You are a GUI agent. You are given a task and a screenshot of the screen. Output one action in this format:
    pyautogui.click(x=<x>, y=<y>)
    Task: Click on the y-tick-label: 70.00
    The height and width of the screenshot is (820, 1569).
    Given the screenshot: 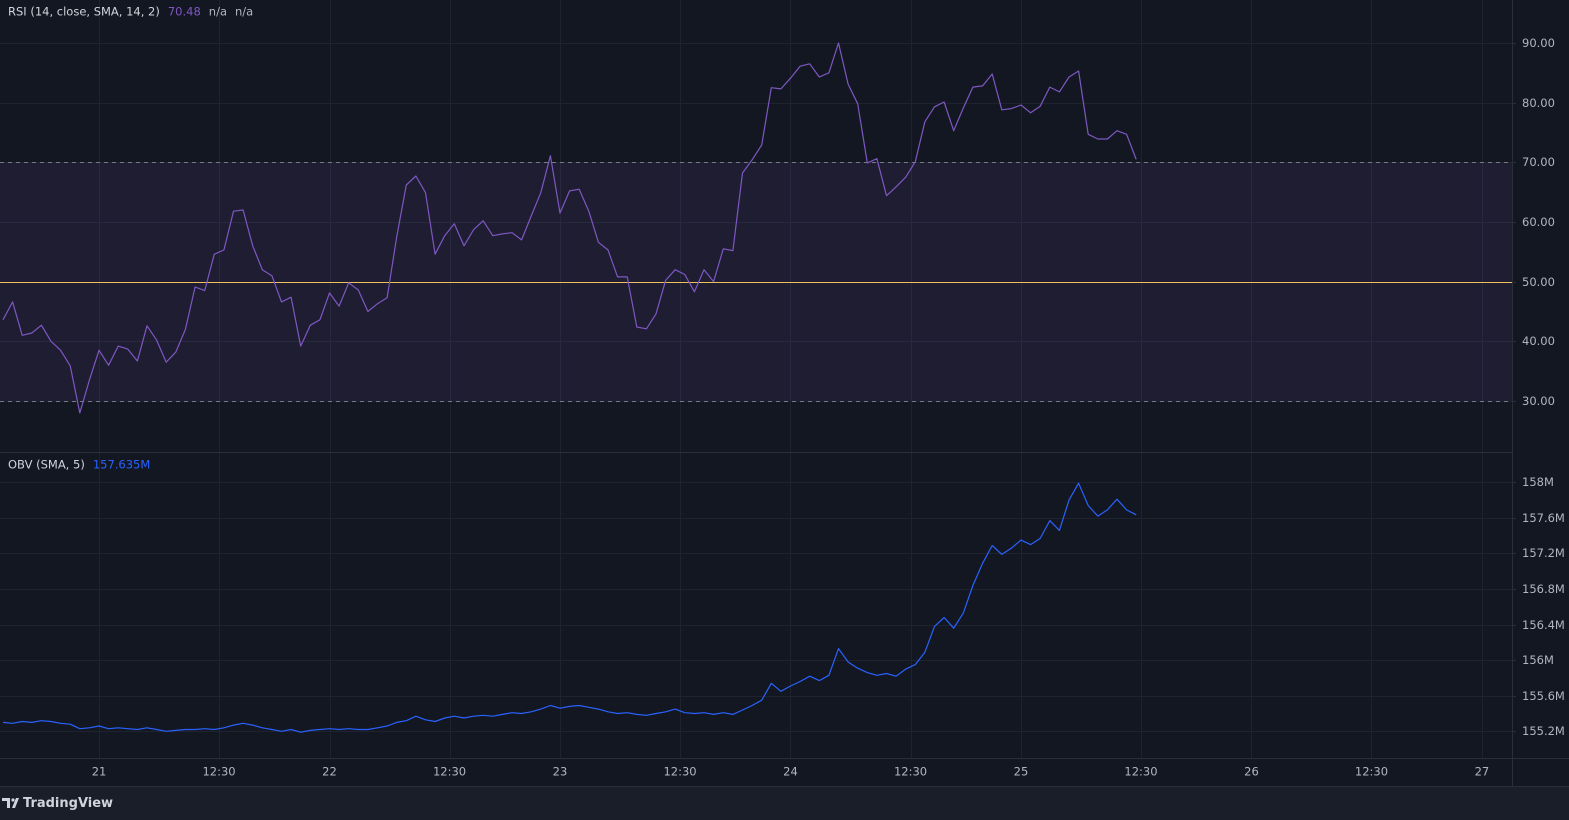 What is the action you would take?
    pyautogui.click(x=1538, y=162)
    